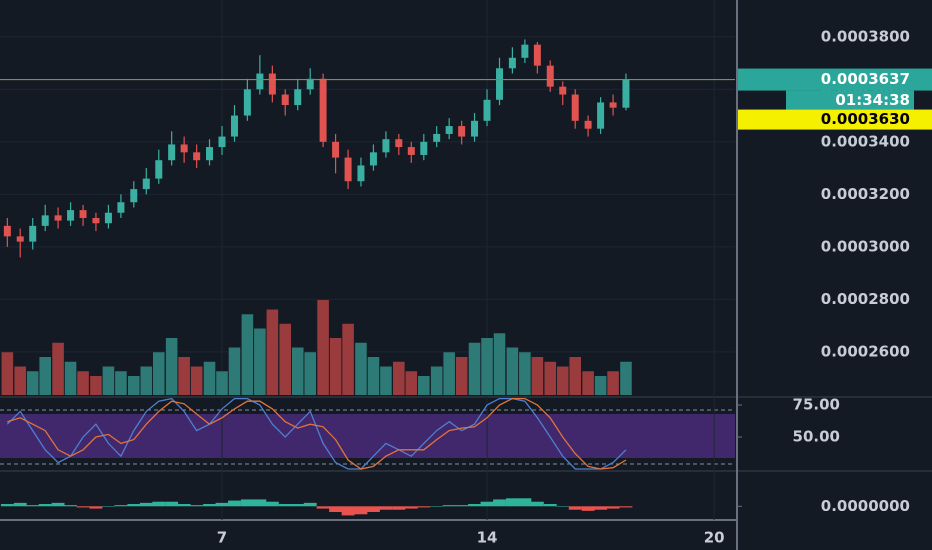 This screenshot has height=550, width=932. I want to click on x-tick-label: 14, so click(487, 538).